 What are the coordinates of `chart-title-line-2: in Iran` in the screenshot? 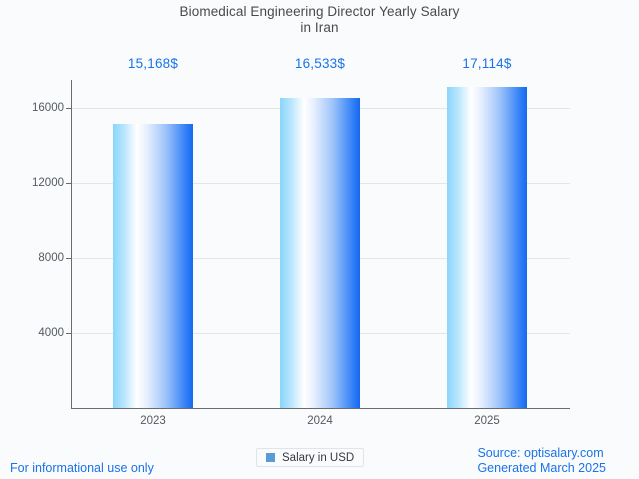 It's located at (319, 27).